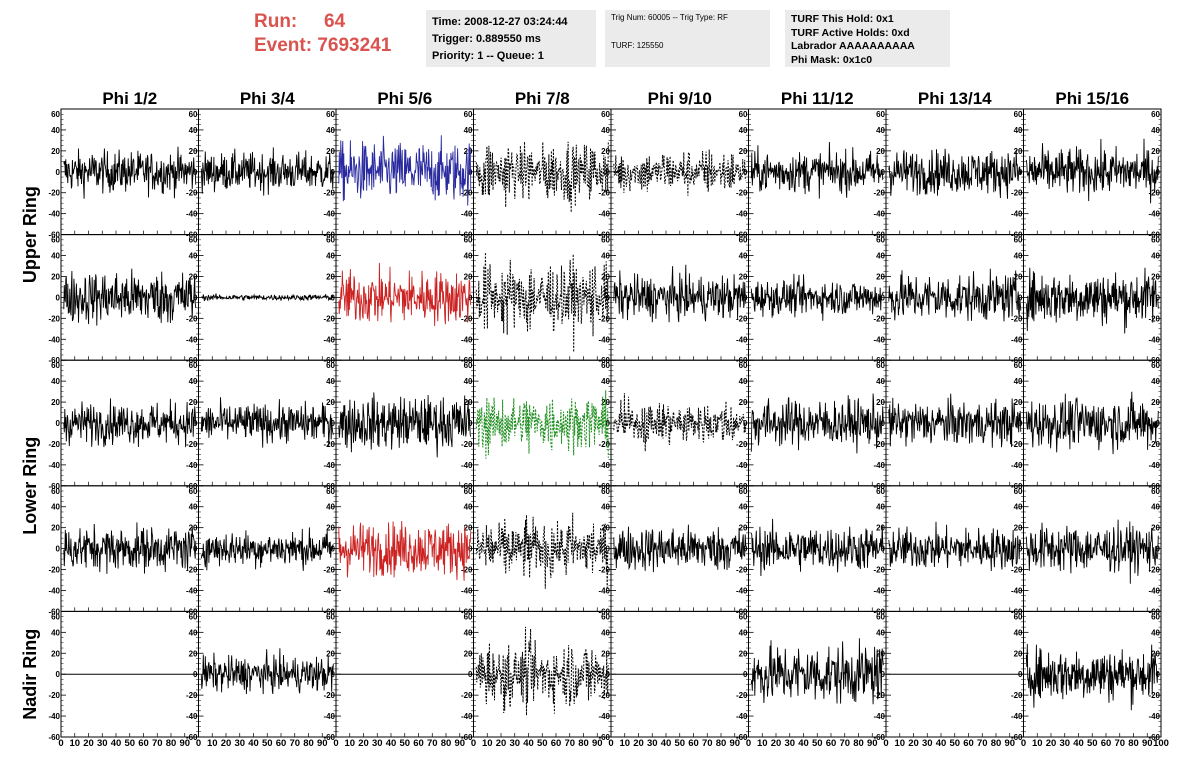 The height and width of the screenshot is (772, 1196). What do you see at coordinates (842, 19) in the screenshot?
I see `turf-this-hold-text: TURF This Hold: 0x1` at bounding box center [842, 19].